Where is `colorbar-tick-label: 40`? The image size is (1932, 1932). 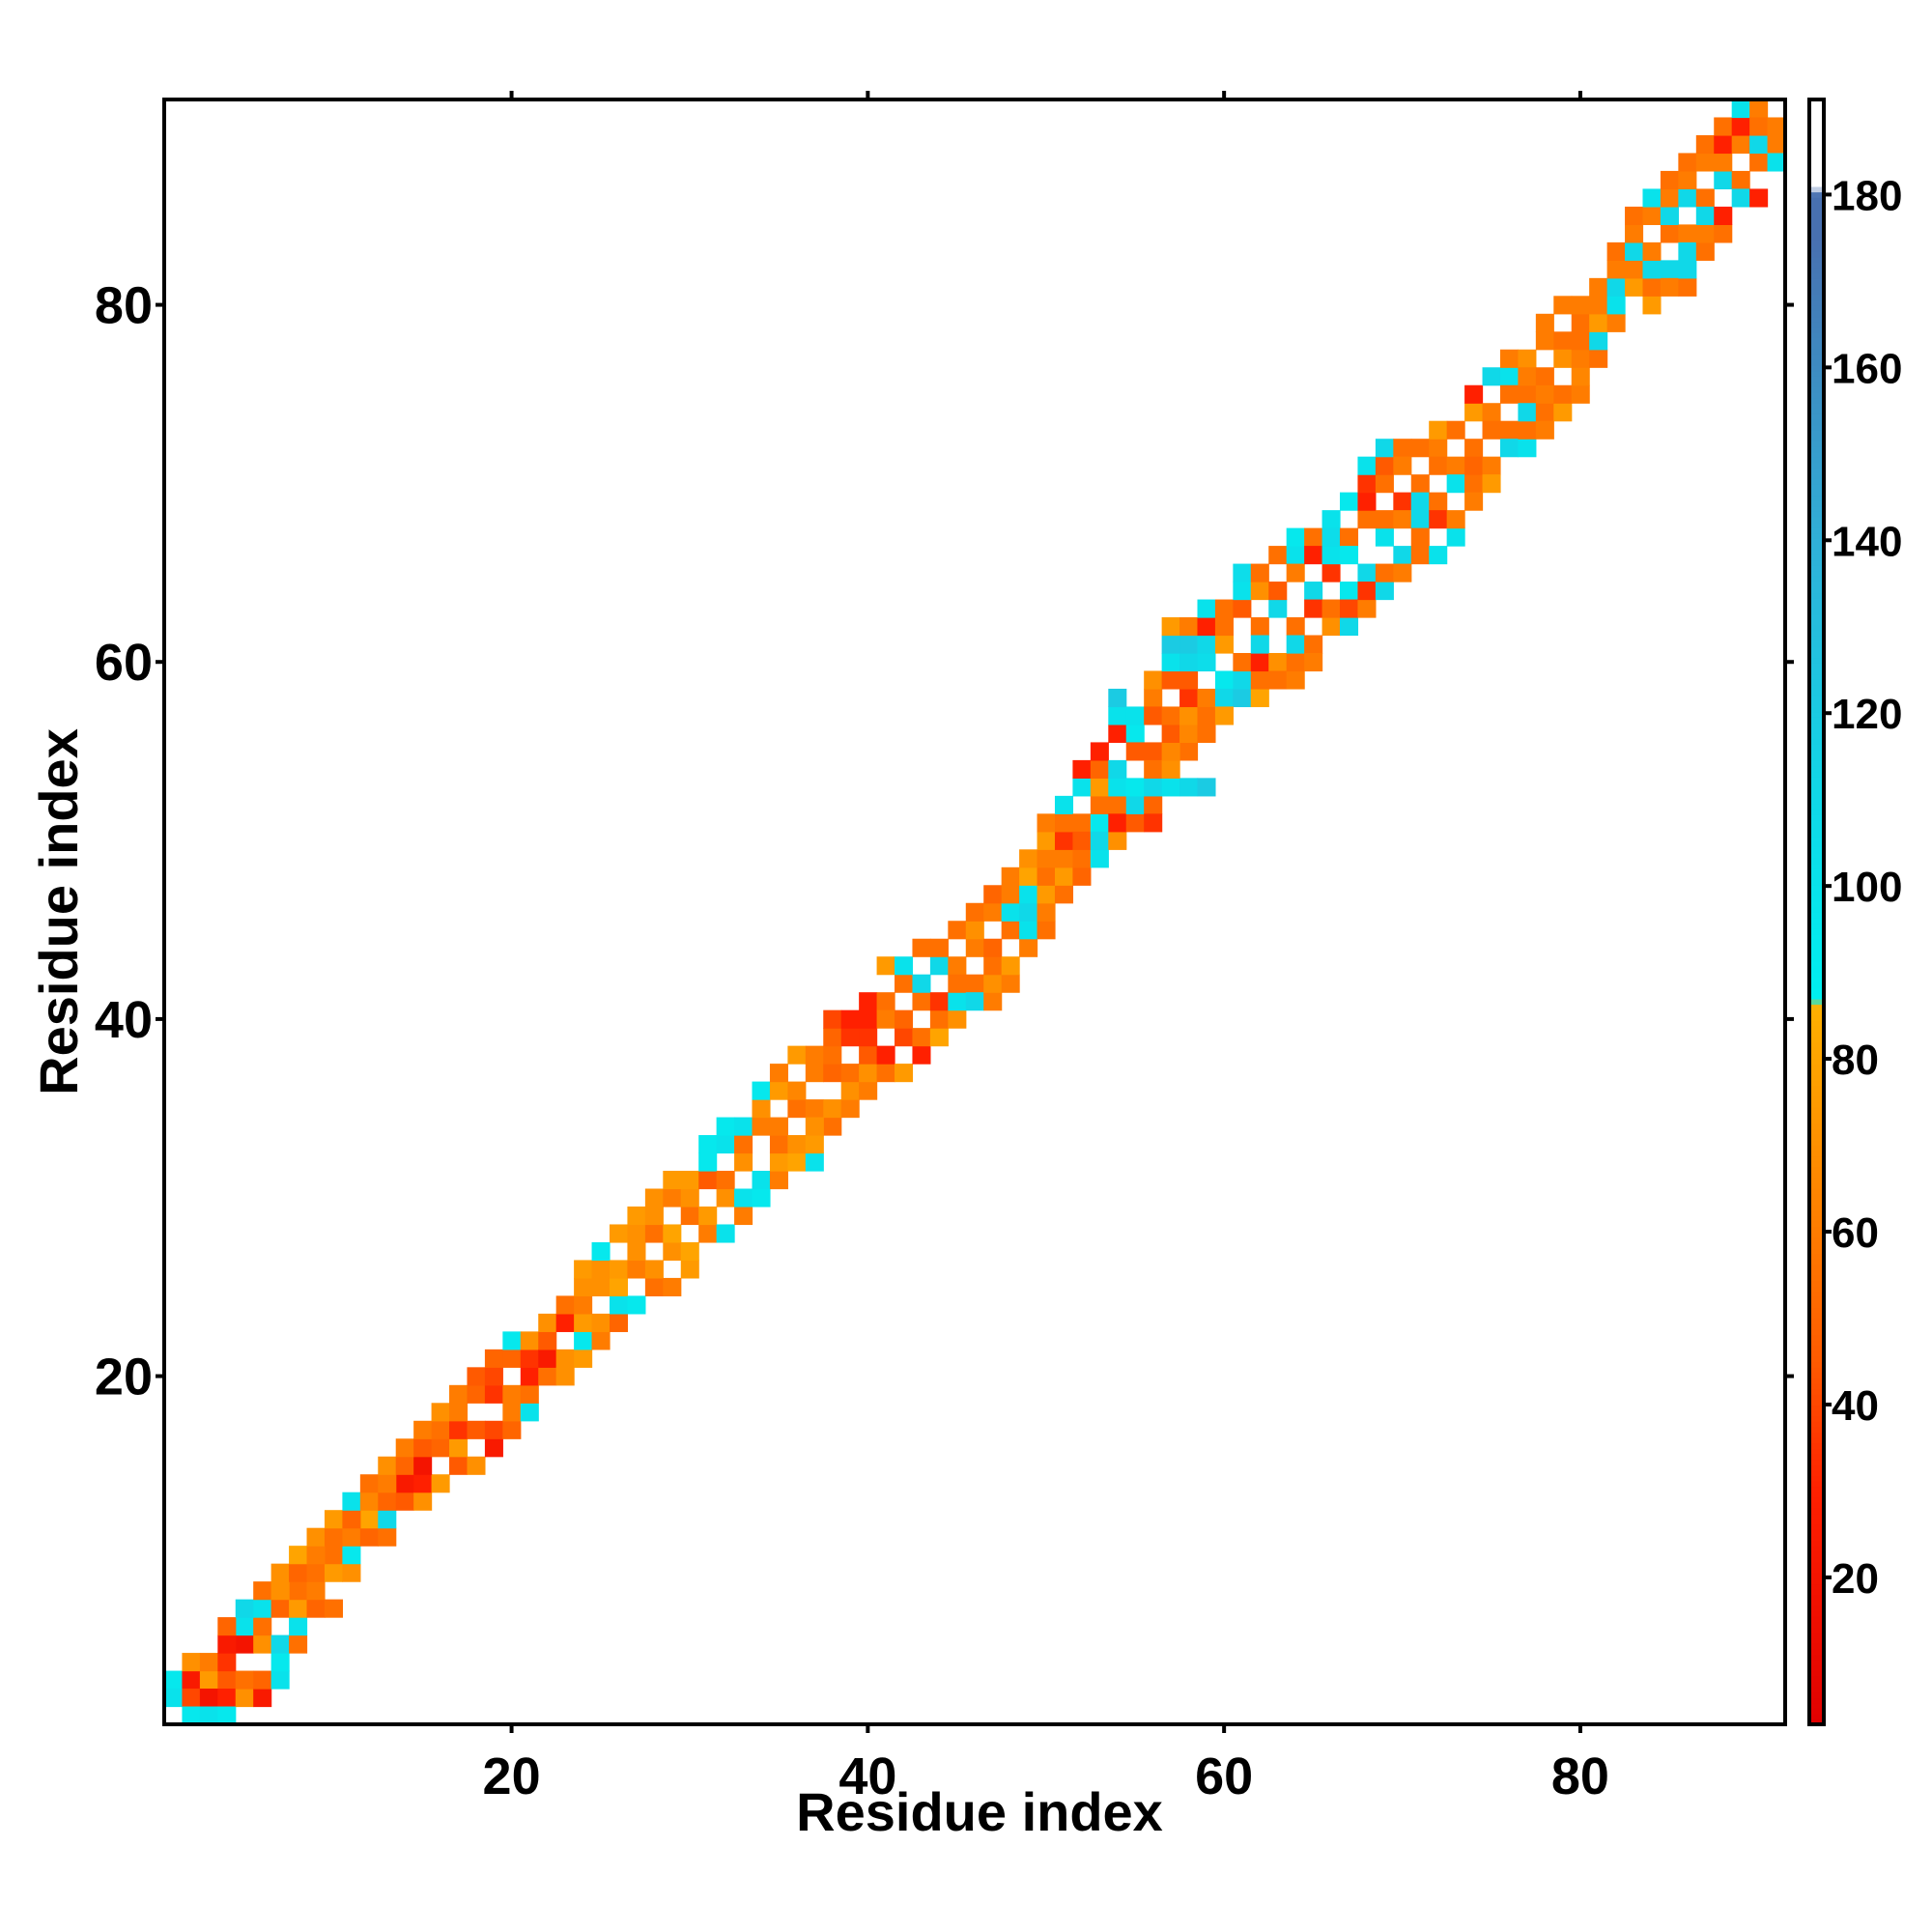 colorbar-tick-label: 40 is located at coordinates (1855, 1406).